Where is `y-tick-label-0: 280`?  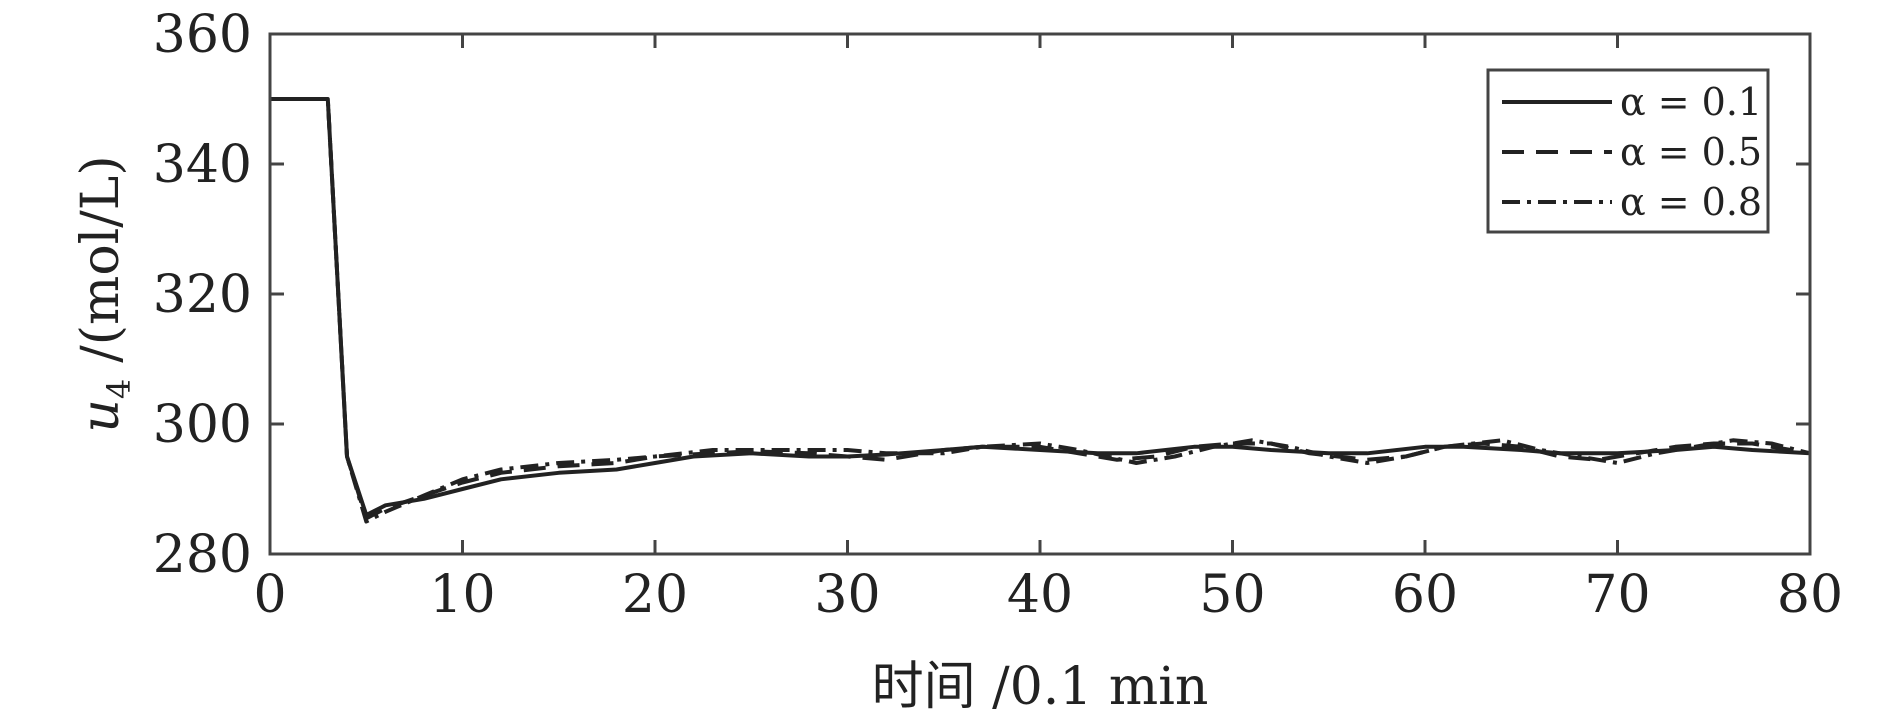
y-tick-label-0: 280 is located at coordinates (202, 555).